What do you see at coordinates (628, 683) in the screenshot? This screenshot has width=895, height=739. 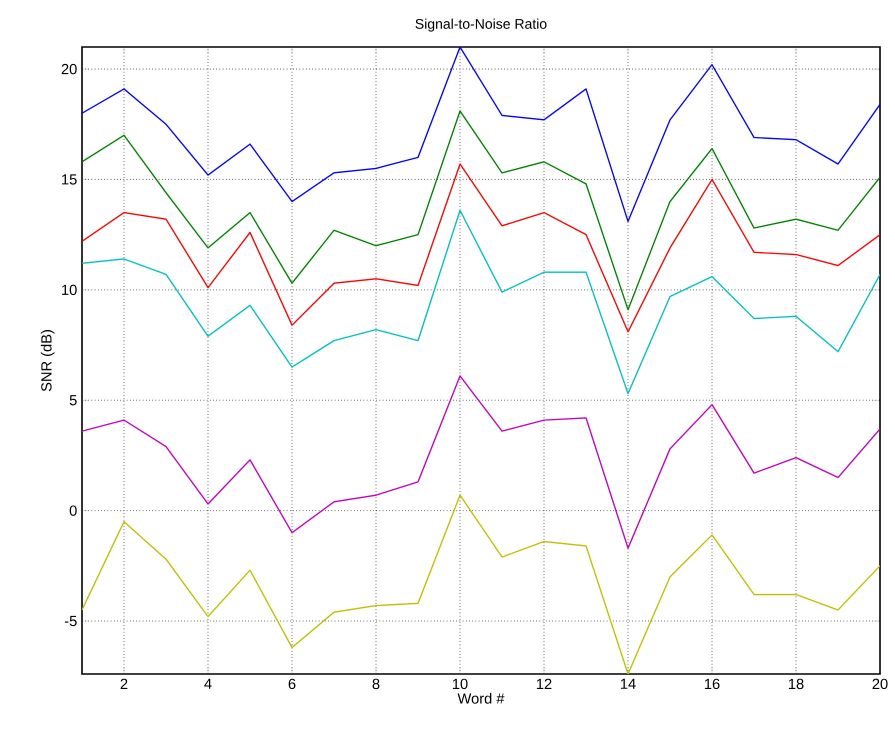 I see `x-tick-label: 14` at bounding box center [628, 683].